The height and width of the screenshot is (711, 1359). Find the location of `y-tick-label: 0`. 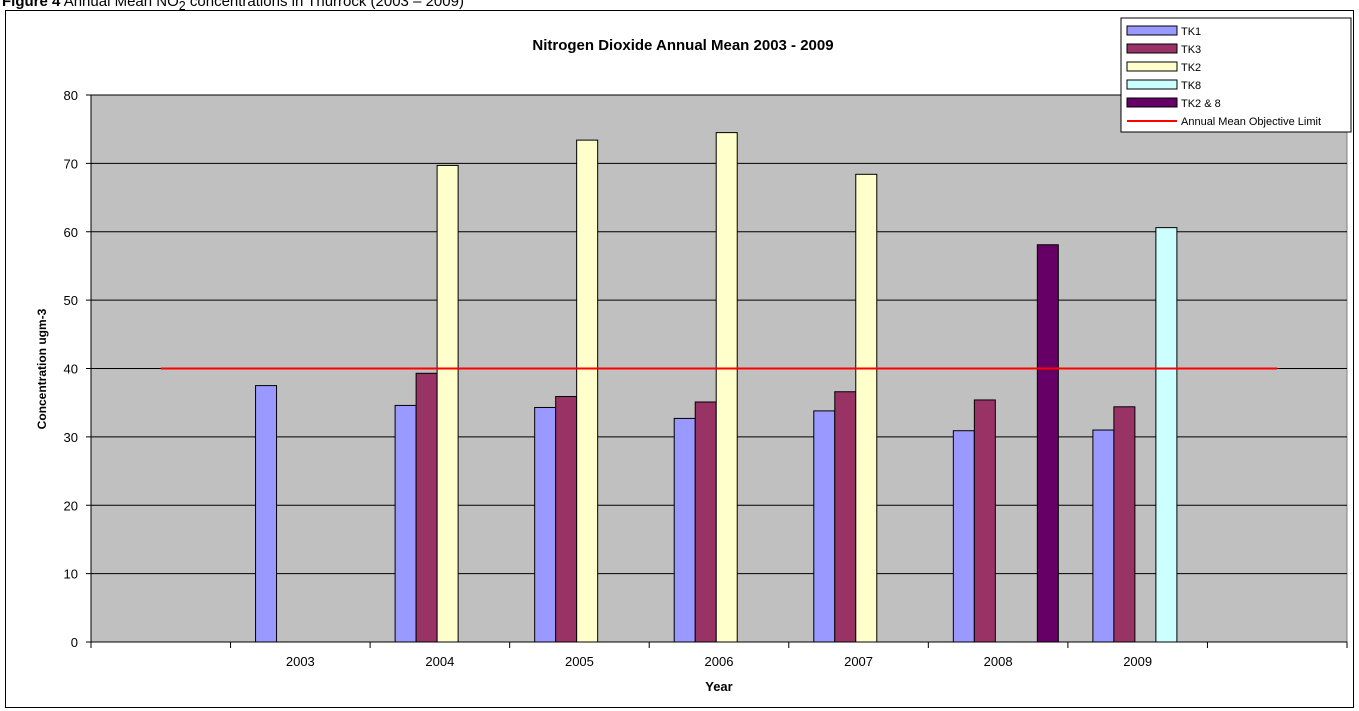

y-tick-label: 0 is located at coordinates (74, 642).